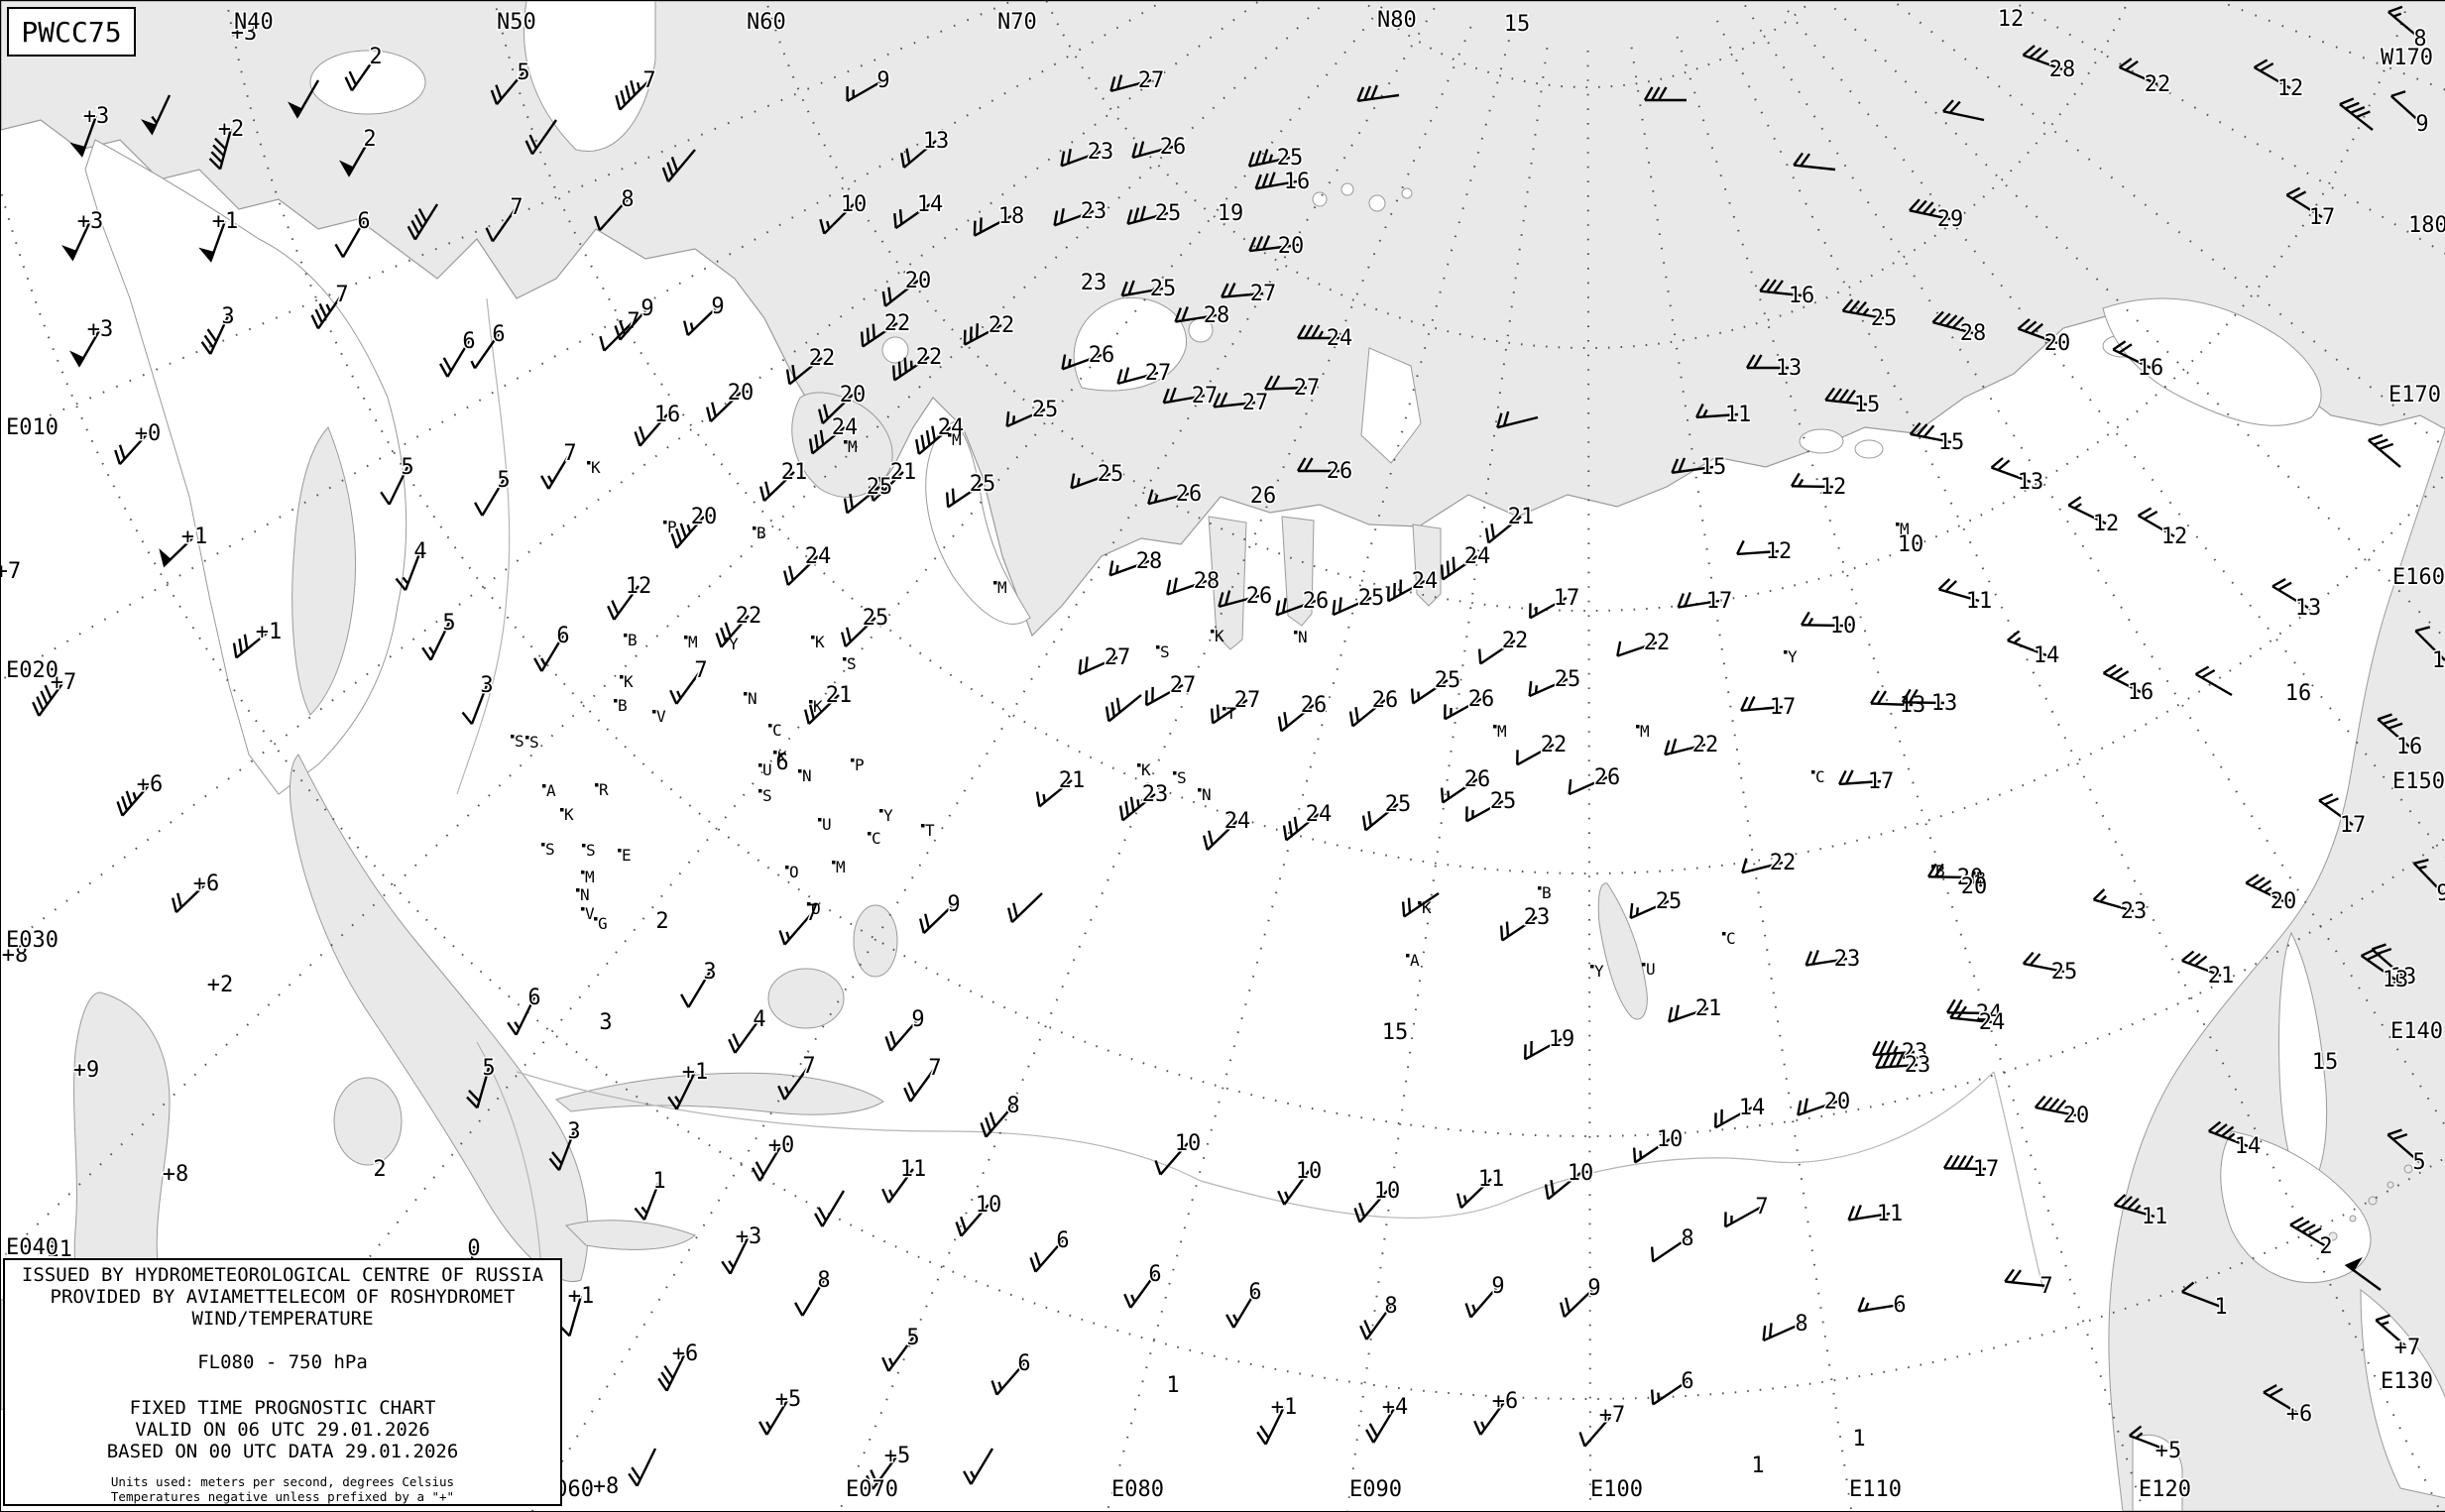  Describe the element at coordinates (704, 314) in the screenshot. I see `station: 9` at that location.